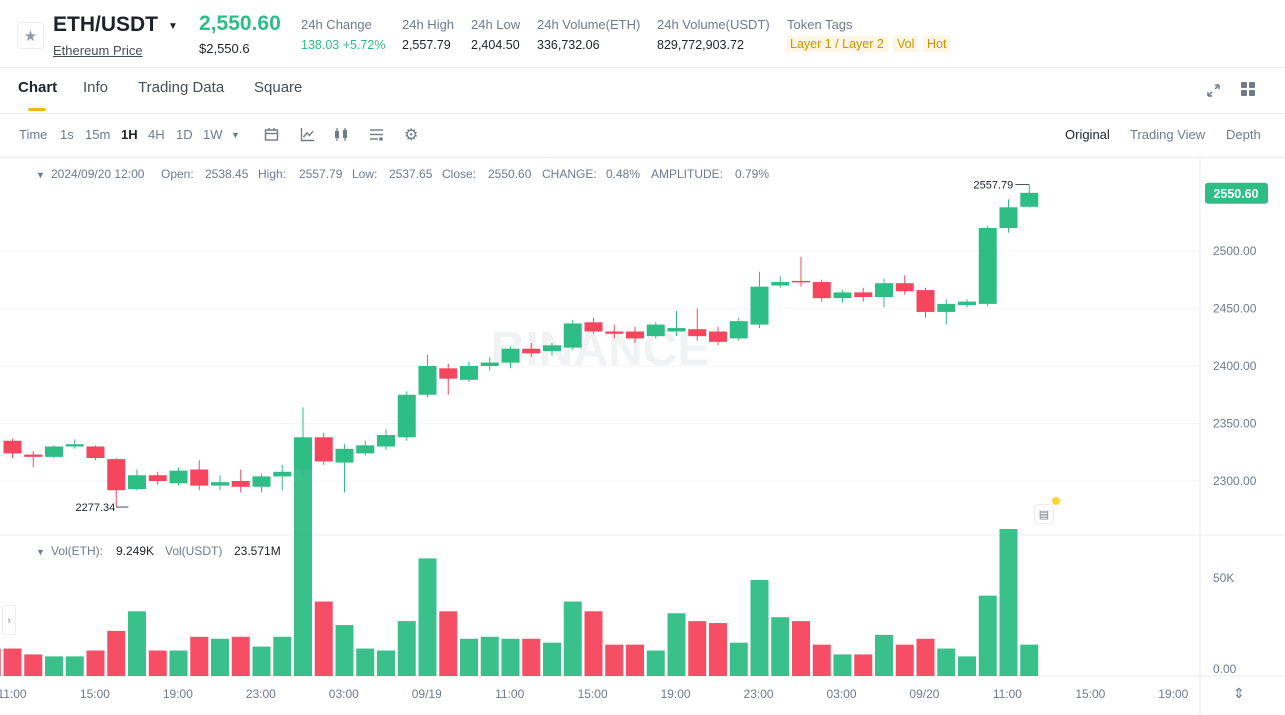  Describe the element at coordinates (510, 174) in the screenshot. I see `legend-close: 2550.60` at that location.